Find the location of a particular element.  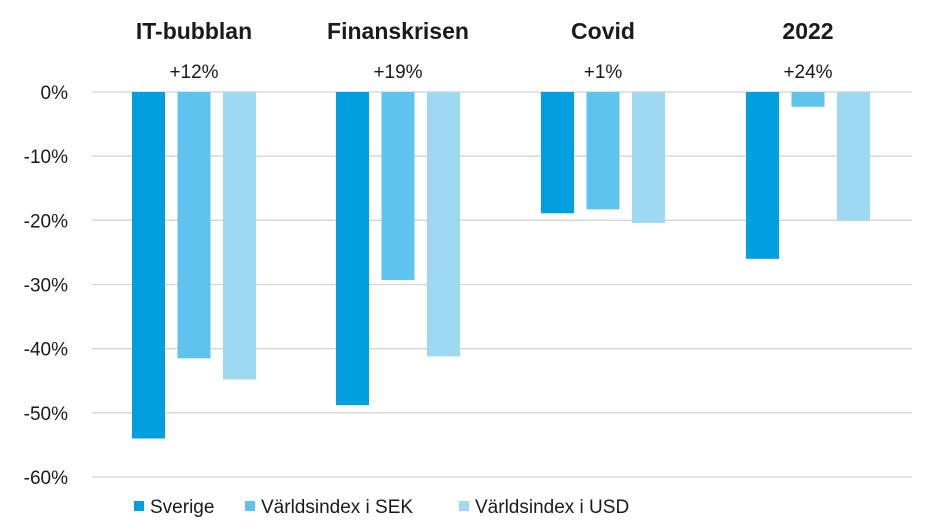

group-title: 2022 is located at coordinates (807, 31).